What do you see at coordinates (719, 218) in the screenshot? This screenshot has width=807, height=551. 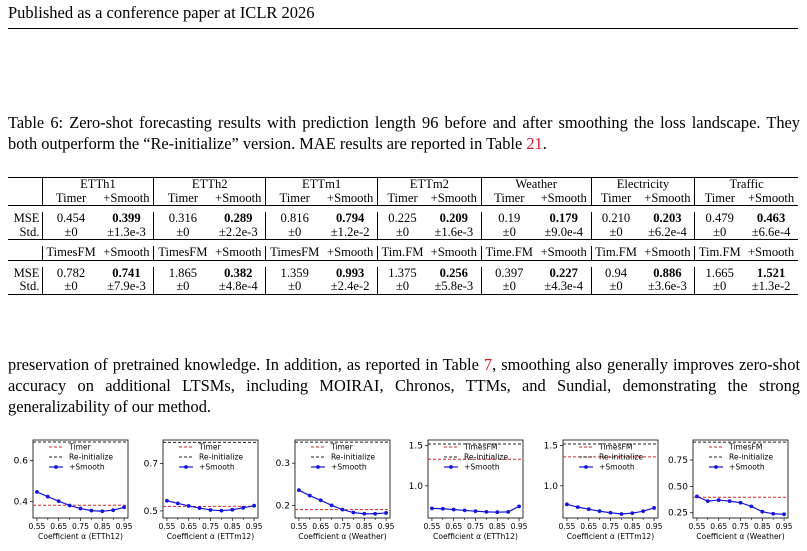 I see `table-cell: 0.479` at bounding box center [719, 218].